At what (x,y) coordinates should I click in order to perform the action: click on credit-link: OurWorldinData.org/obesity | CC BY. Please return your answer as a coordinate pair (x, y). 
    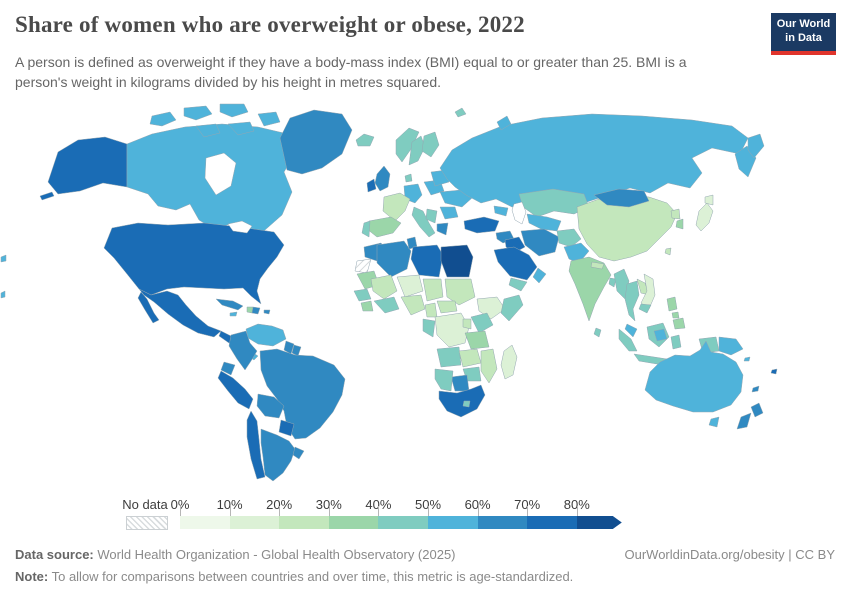
    Looking at the image, I should click on (730, 554).